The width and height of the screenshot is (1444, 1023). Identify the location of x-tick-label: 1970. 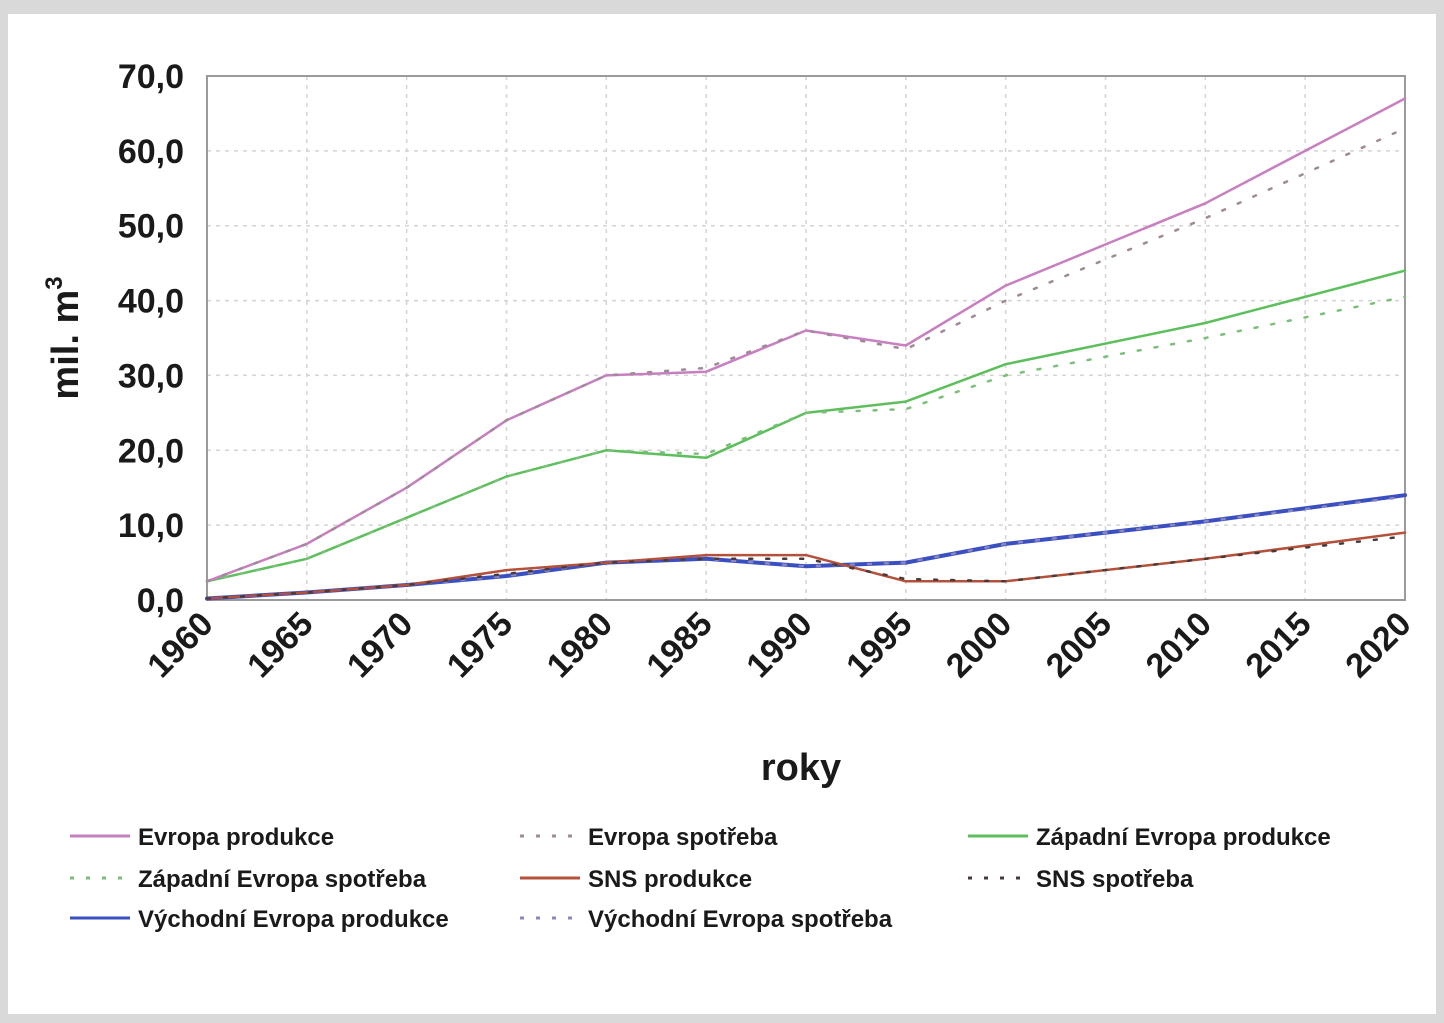
(380, 645).